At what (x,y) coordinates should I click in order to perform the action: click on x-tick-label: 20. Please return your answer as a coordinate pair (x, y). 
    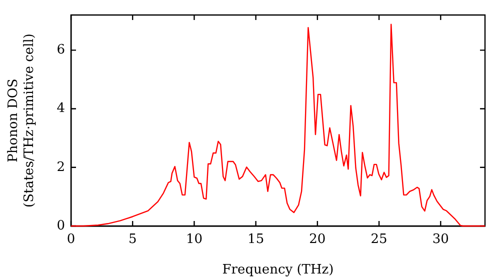
    Looking at the image, I should click on (317, 240).